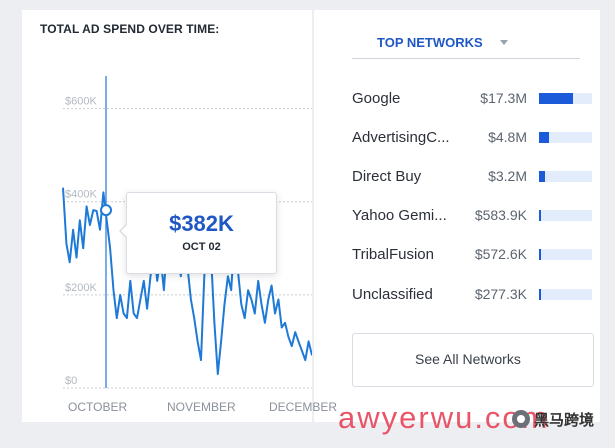 The image size is (615, 448). What do you see at coordinates (500, 215) in the screenshot?
I see `network-spend-value: $583.9K` at bounding box center [500, 215].